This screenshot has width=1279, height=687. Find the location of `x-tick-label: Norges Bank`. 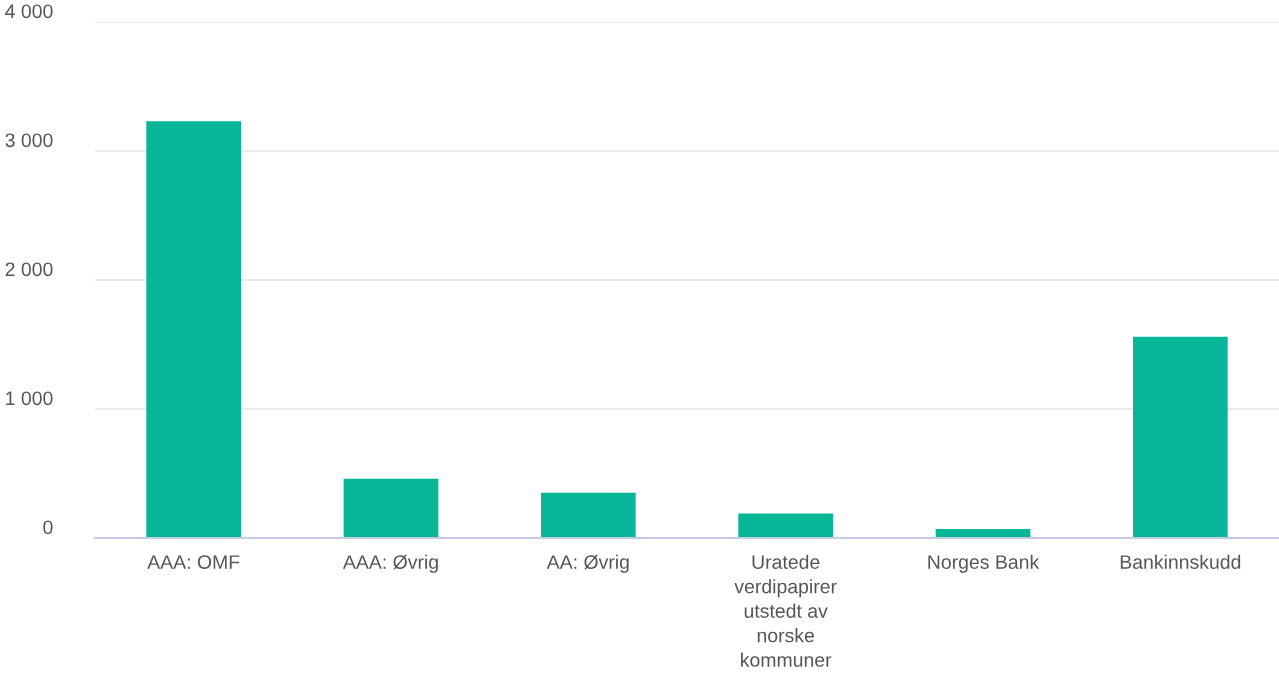

x-tick-label: Norges Bank is located at coordinates (984, 563).